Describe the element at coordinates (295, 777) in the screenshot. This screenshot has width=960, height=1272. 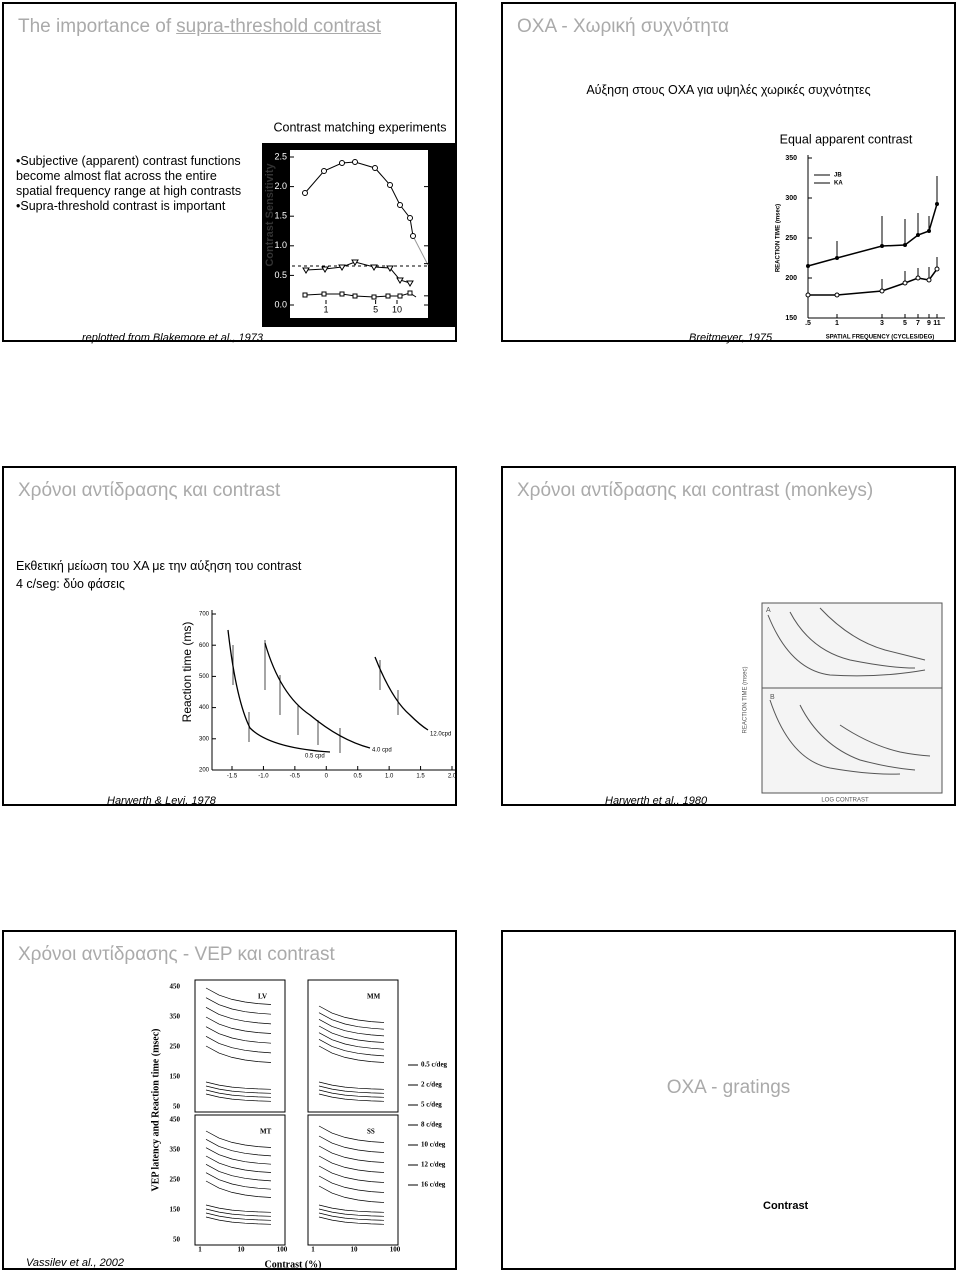
I see `x-tick-label: -0.5` at that location.